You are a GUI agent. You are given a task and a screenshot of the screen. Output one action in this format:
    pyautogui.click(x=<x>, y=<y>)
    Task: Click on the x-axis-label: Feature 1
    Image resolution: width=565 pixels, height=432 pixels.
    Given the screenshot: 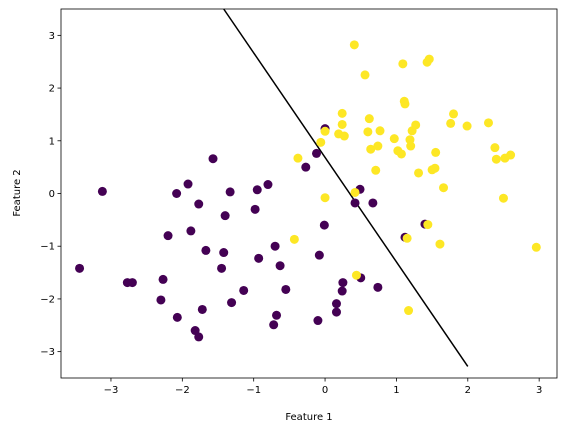 What is the action you would take?
    pyautogui.click(x=308, y=417)
    